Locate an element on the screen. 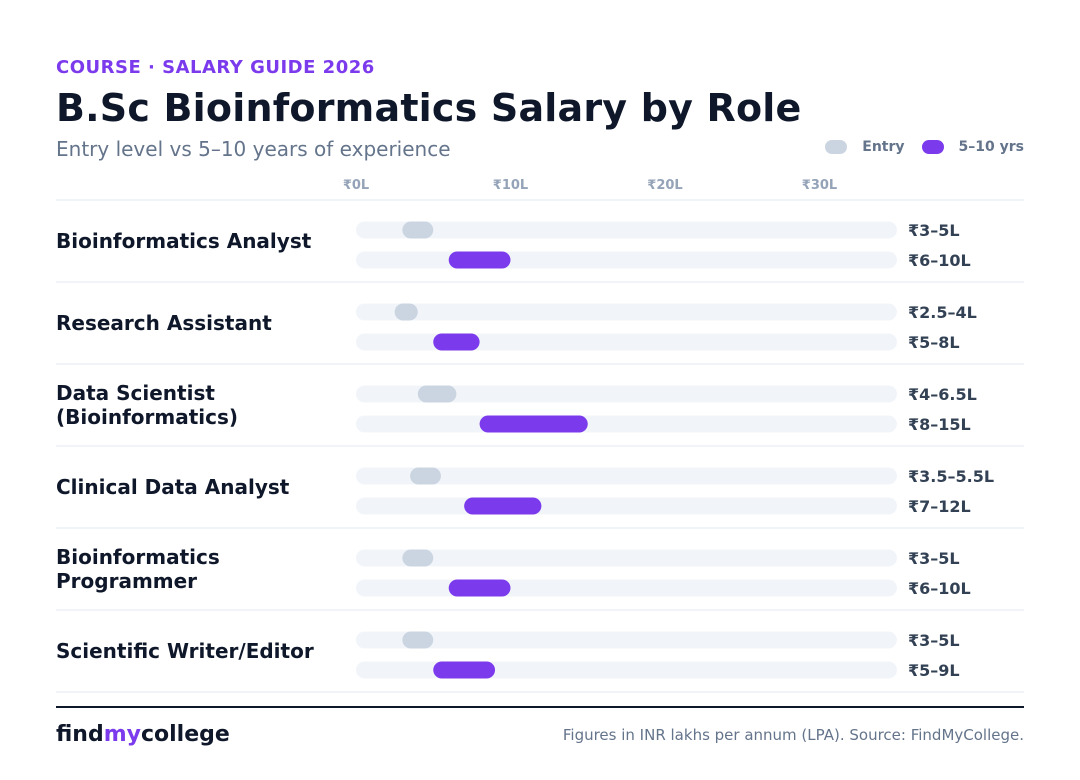 The height and width of the screenshot is (780, 1080). role-label-text: Clinical Data Analyst is located at coordinates (173, 487).